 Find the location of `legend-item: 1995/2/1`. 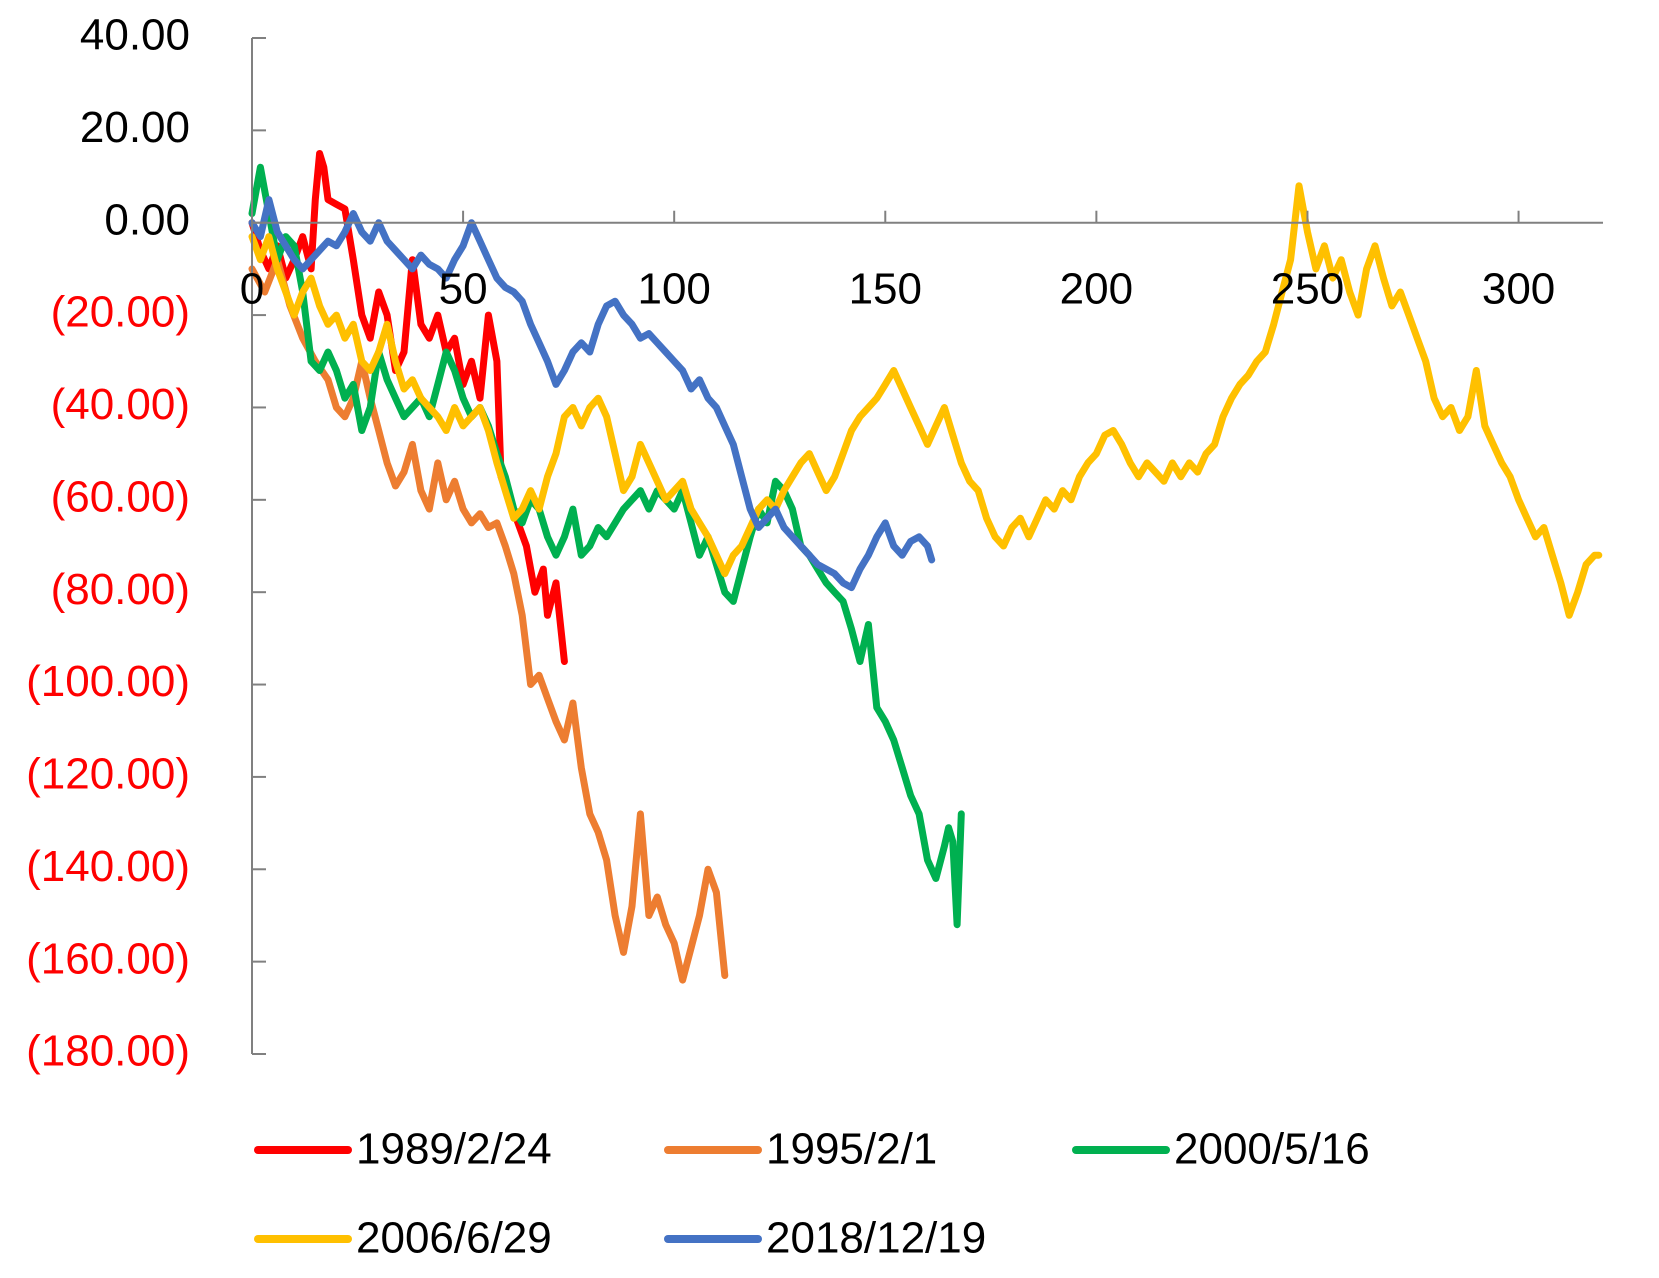

legend-item: 1995/2/1 is located at coordinates (800, 1149).